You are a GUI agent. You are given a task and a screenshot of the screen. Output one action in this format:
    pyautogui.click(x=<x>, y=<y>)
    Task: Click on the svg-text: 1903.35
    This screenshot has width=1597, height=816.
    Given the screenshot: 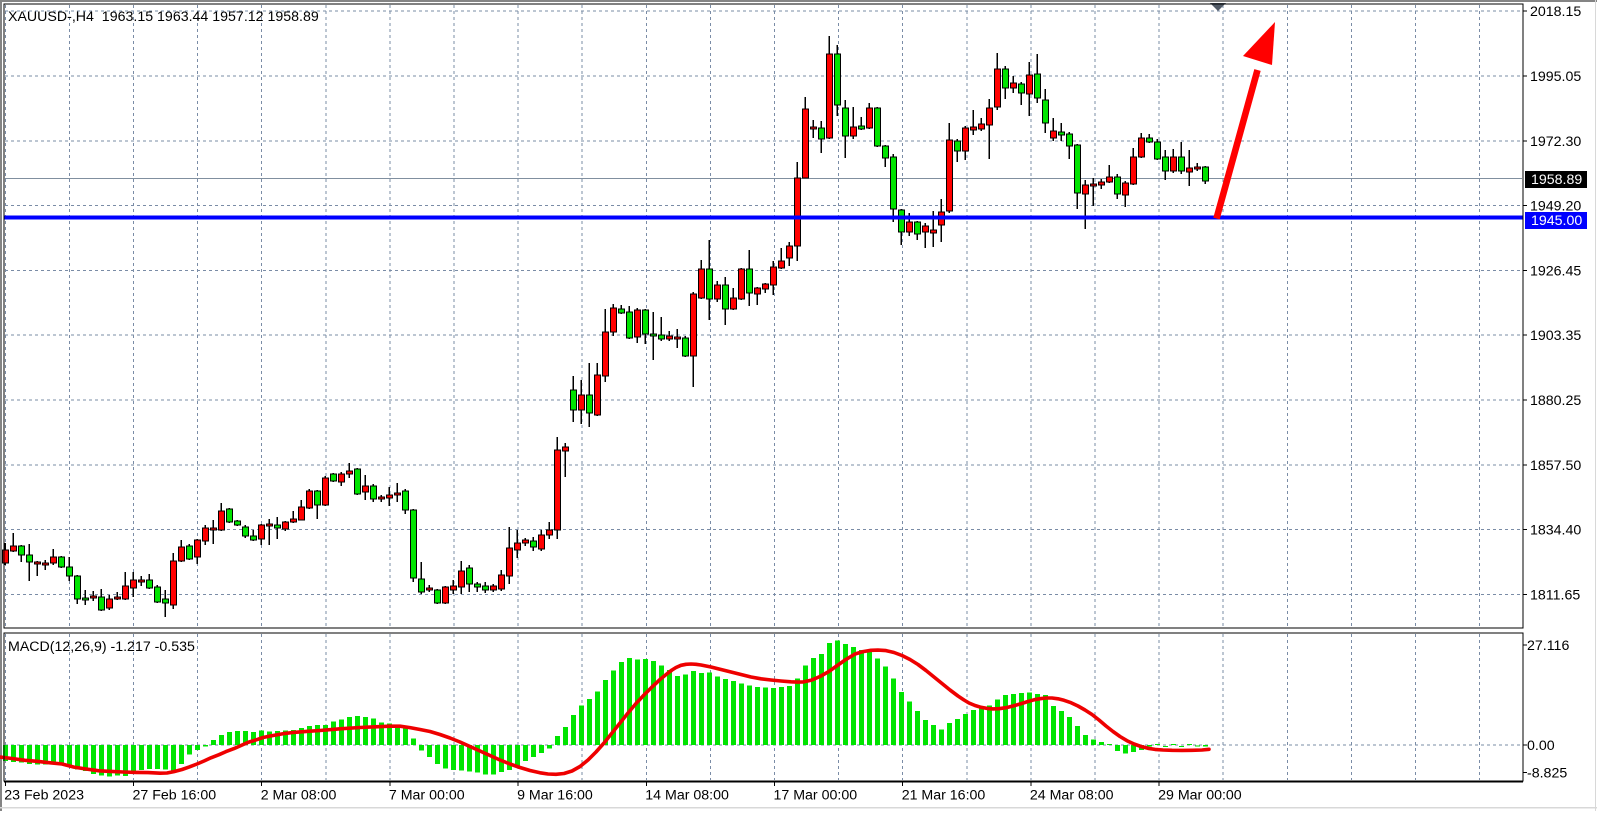 What is the action you would take?
    pyautogui.click(x=1555, y=336)
    